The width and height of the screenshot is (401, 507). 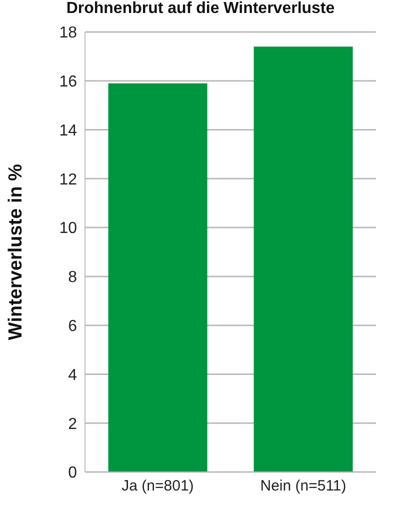 What do you see at coordinates (68, 82) in the screenshot?
I see `y-tick-label: 16` at bounding box center [68, 82].